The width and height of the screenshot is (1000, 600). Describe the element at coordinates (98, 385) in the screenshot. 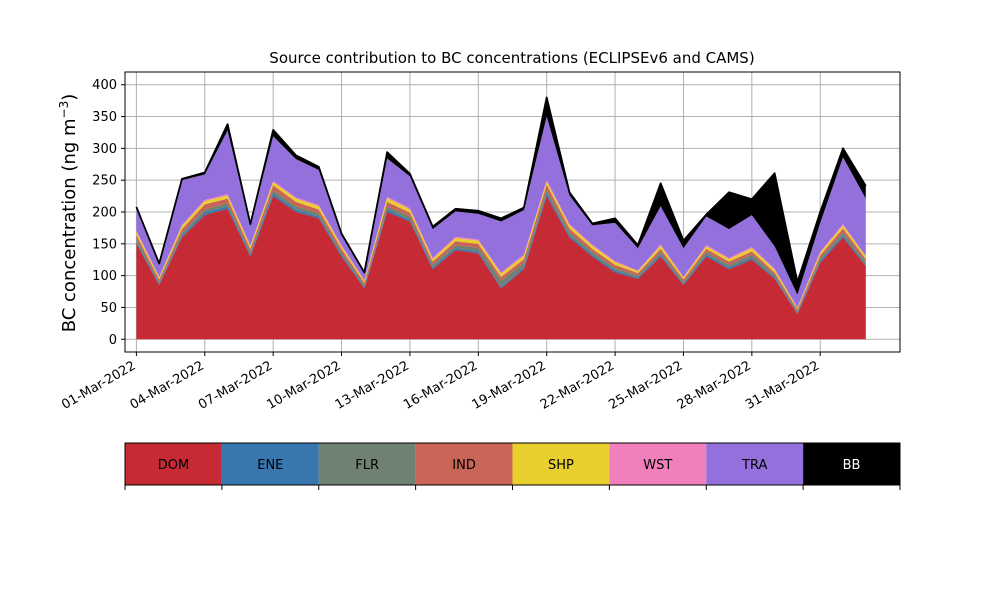

I see `x-tick-label: 01-Mar-2022` at that location.